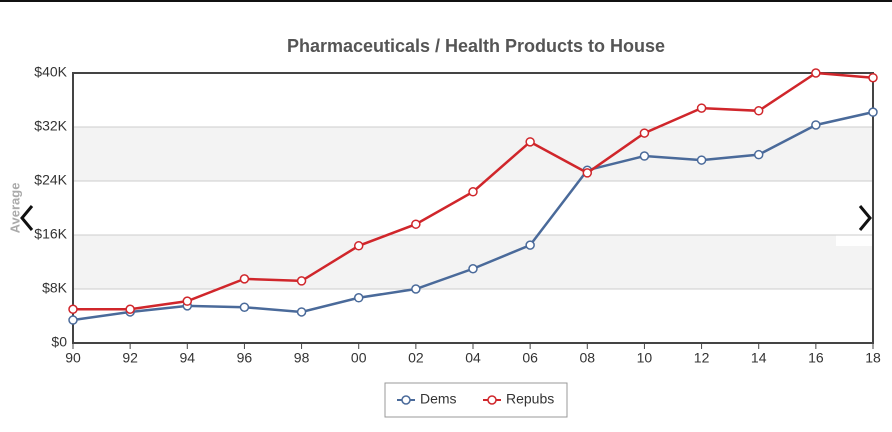 The height and width of the screenshot is (432, 892). Describe the element at coordinates (59, 342) in the screenshot. I see `y-tick-label: $0` at that location.